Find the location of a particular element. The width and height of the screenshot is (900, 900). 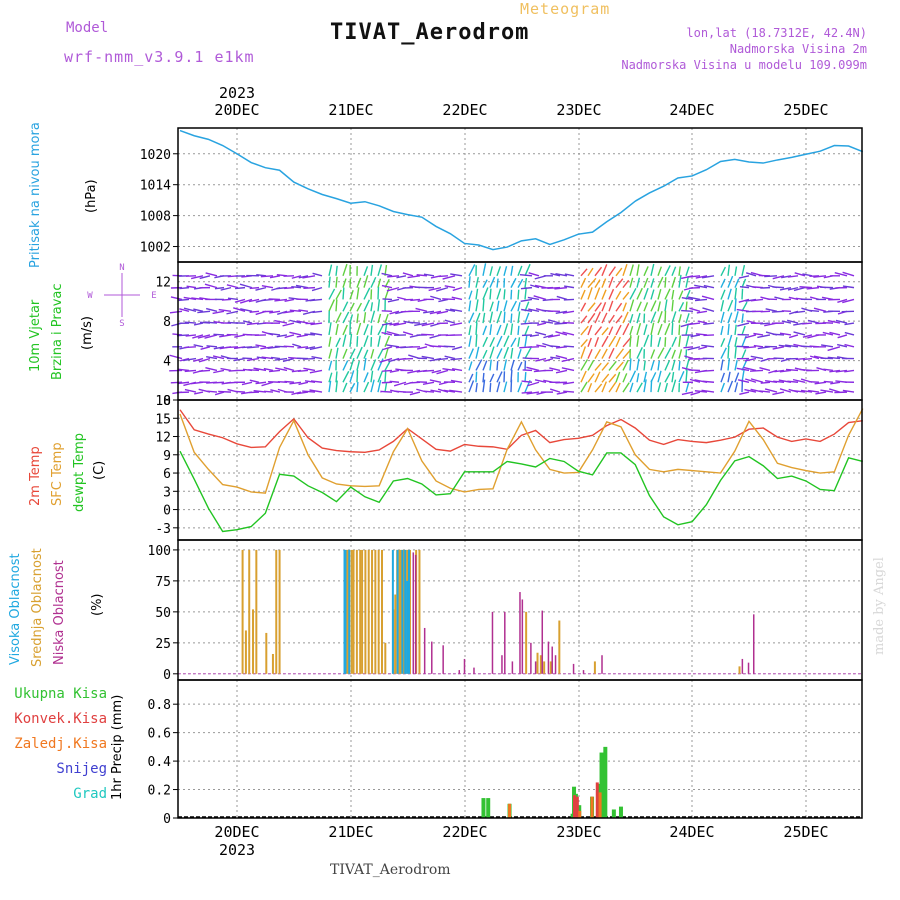

day-label-bottom: 23DEC is located at coordinates (578, 832).